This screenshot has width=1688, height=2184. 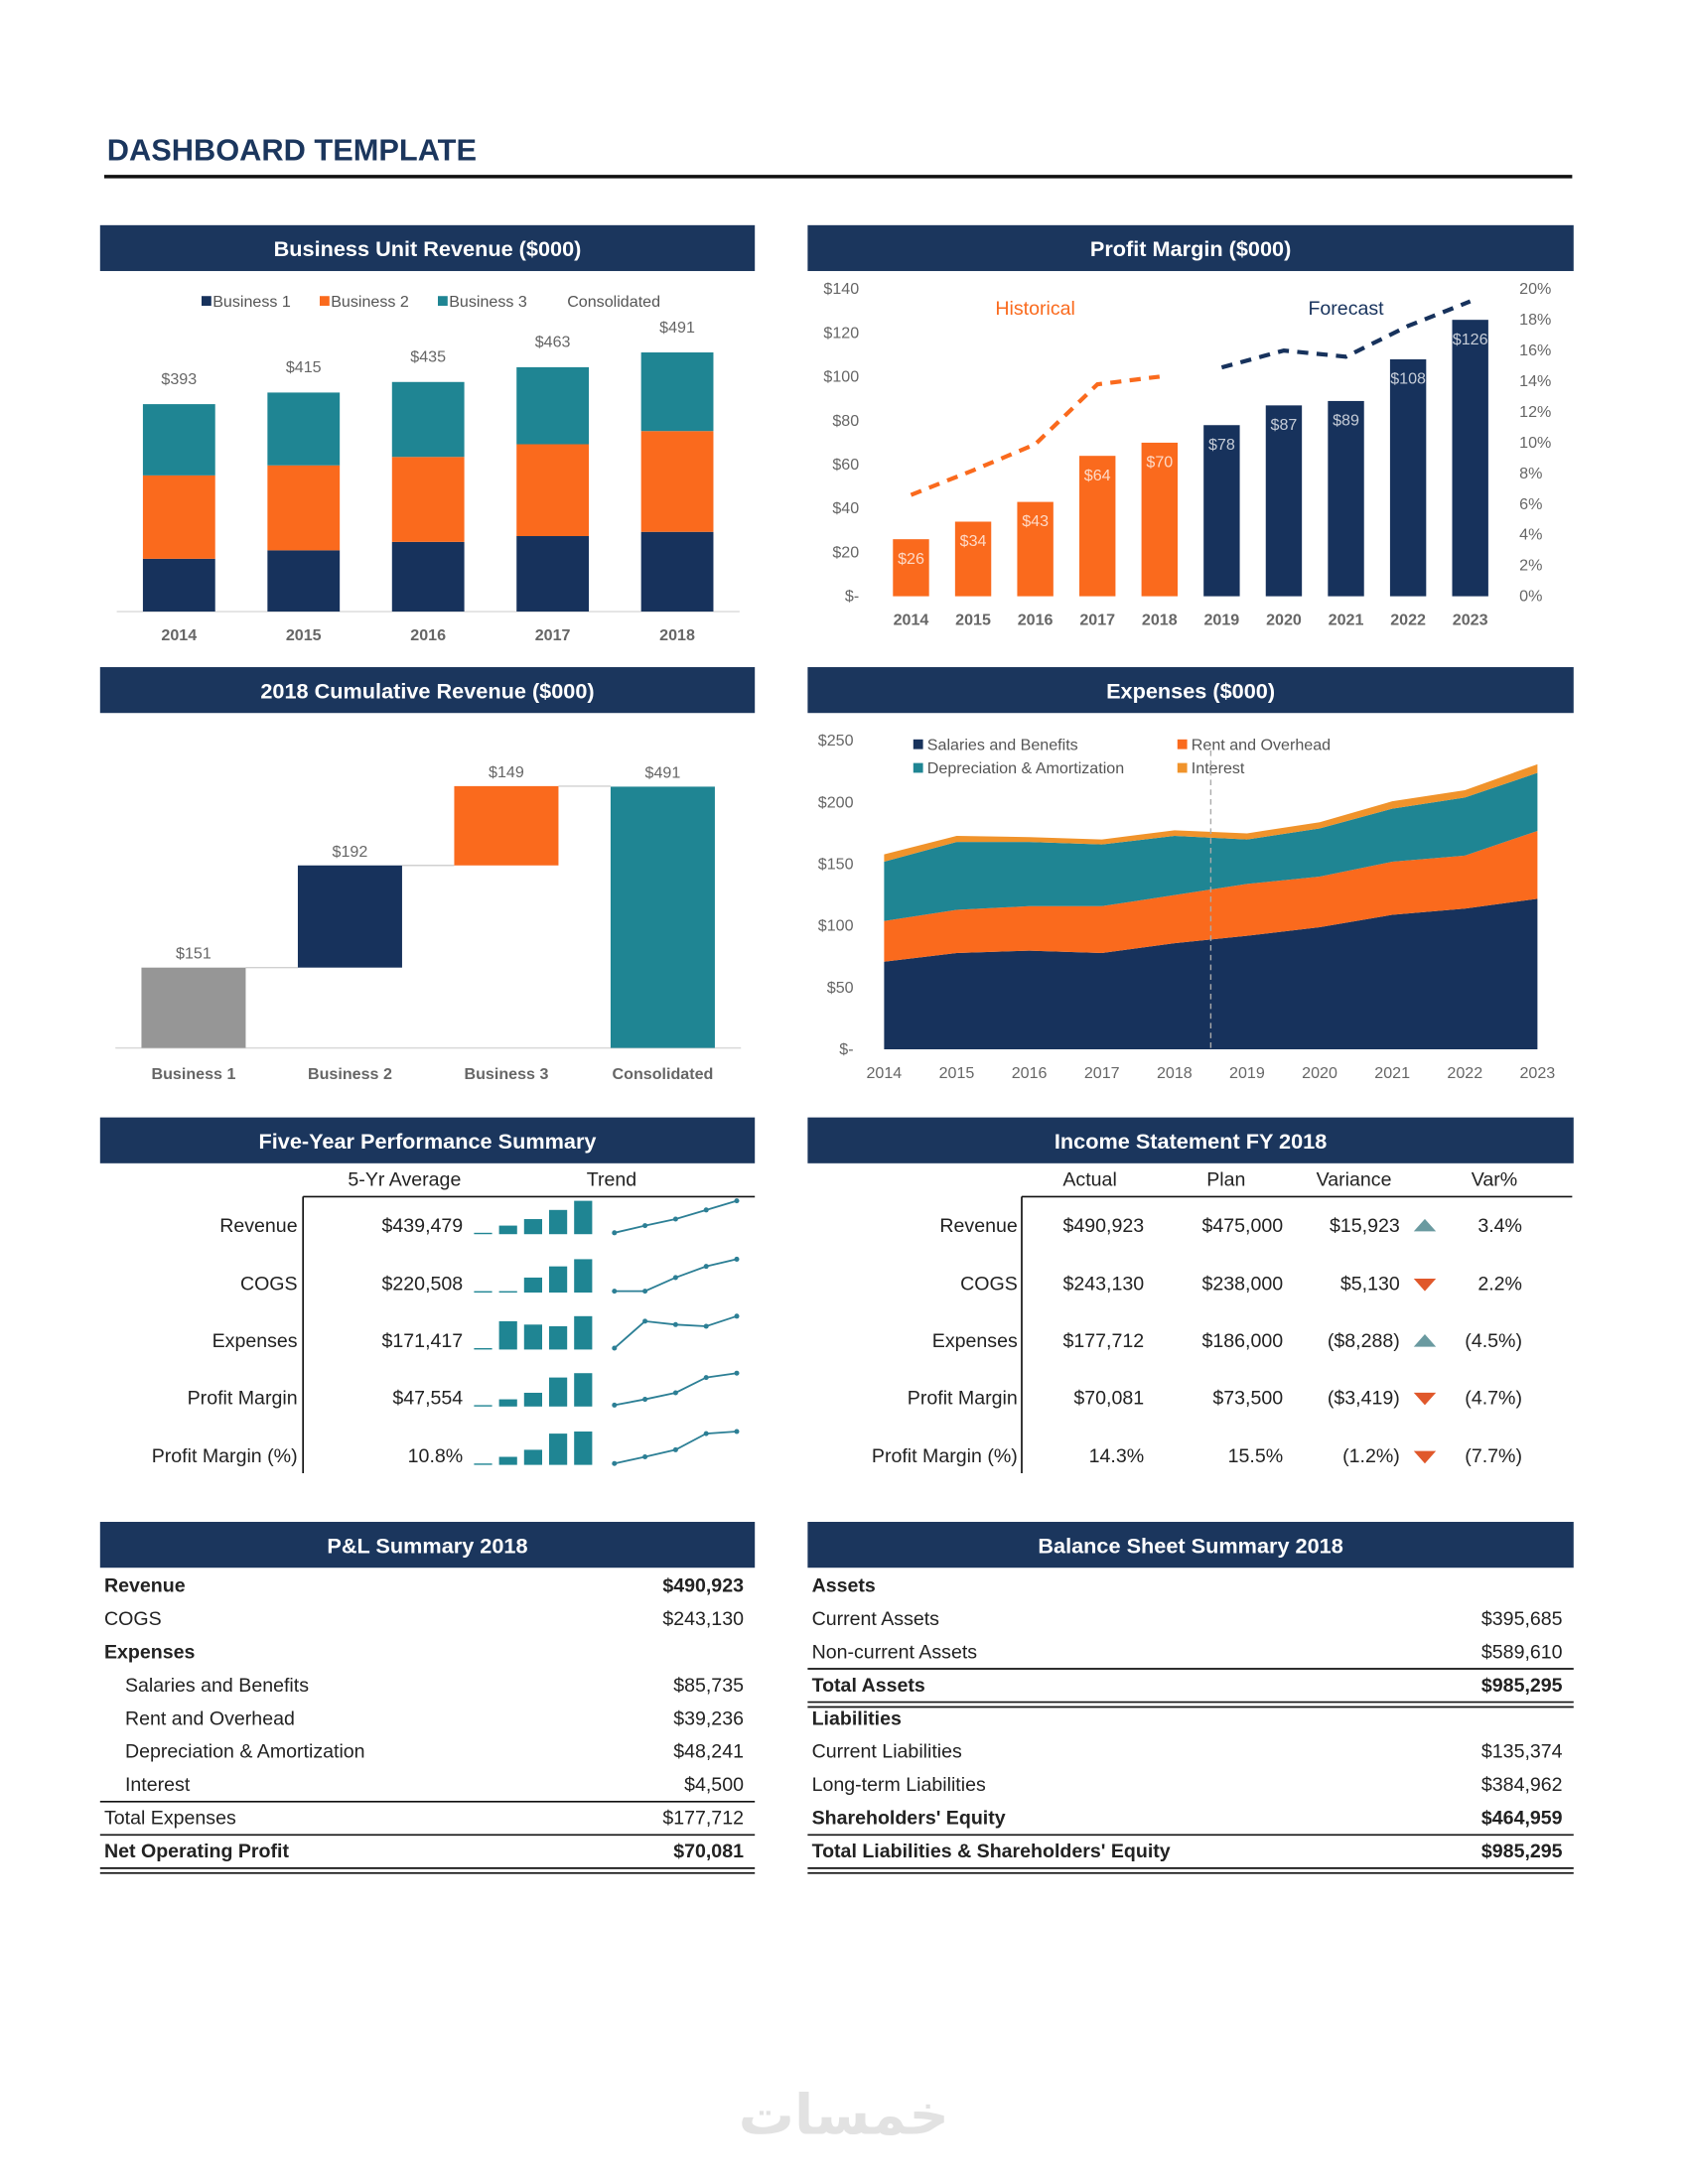 What do you see at coordinates (703, 1819) in the screenshot?
I see `row-value: $177,712` at bounding box center [703, 1819].